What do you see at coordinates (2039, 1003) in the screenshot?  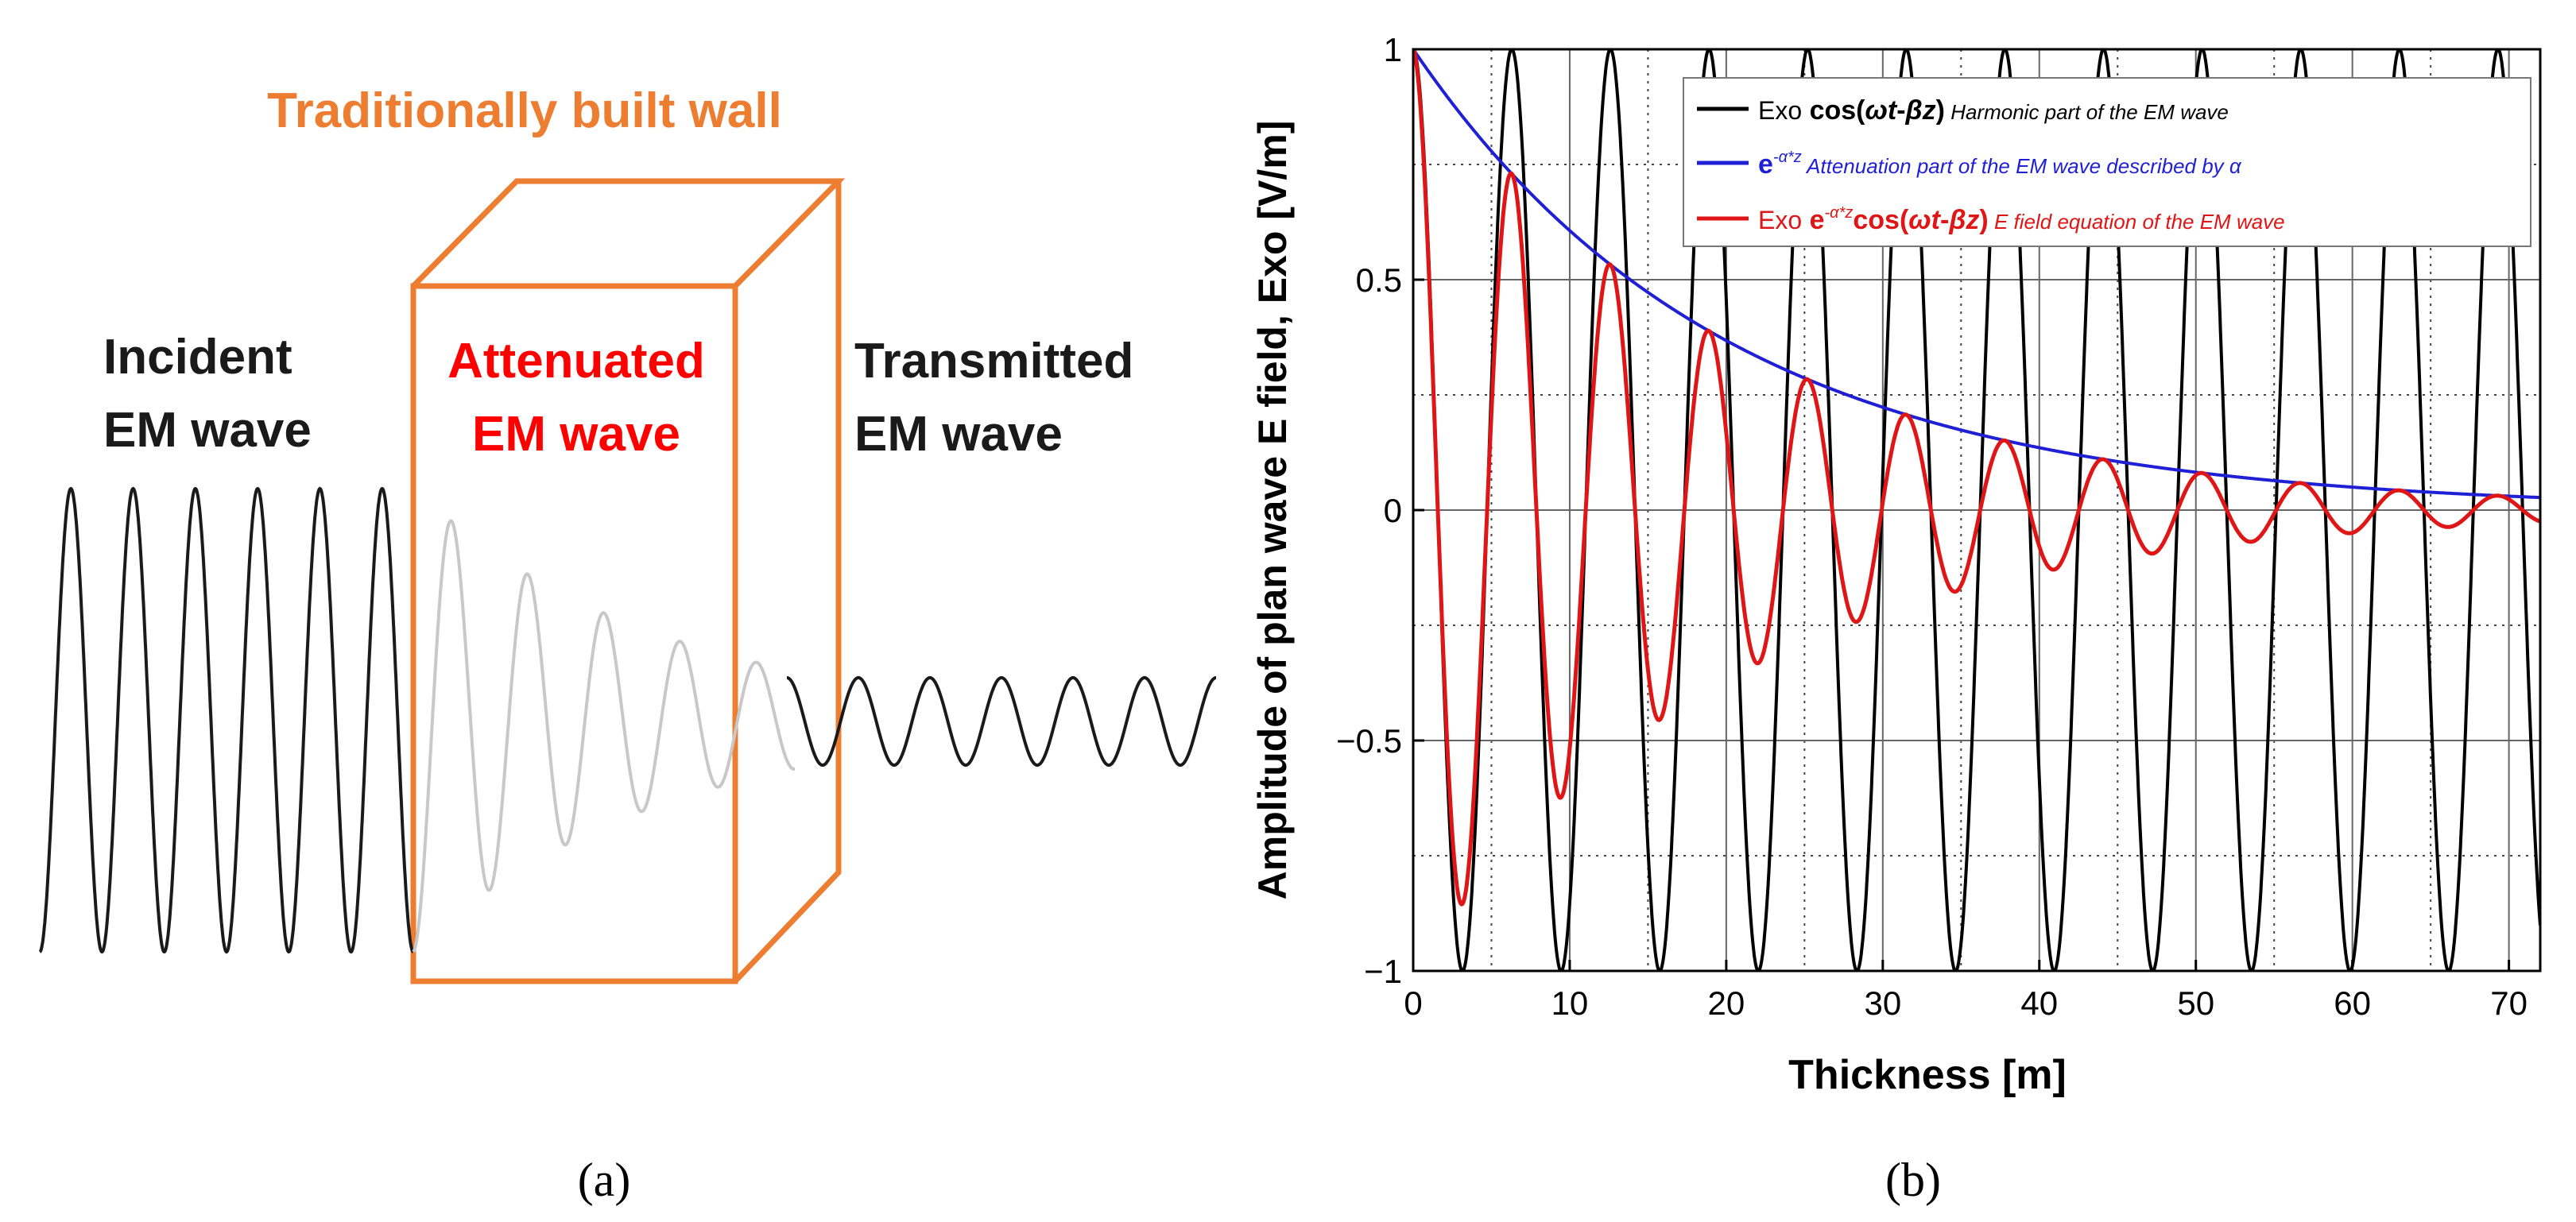 I see `x-tick-label: 40` at bounding box center [2039, 1003].